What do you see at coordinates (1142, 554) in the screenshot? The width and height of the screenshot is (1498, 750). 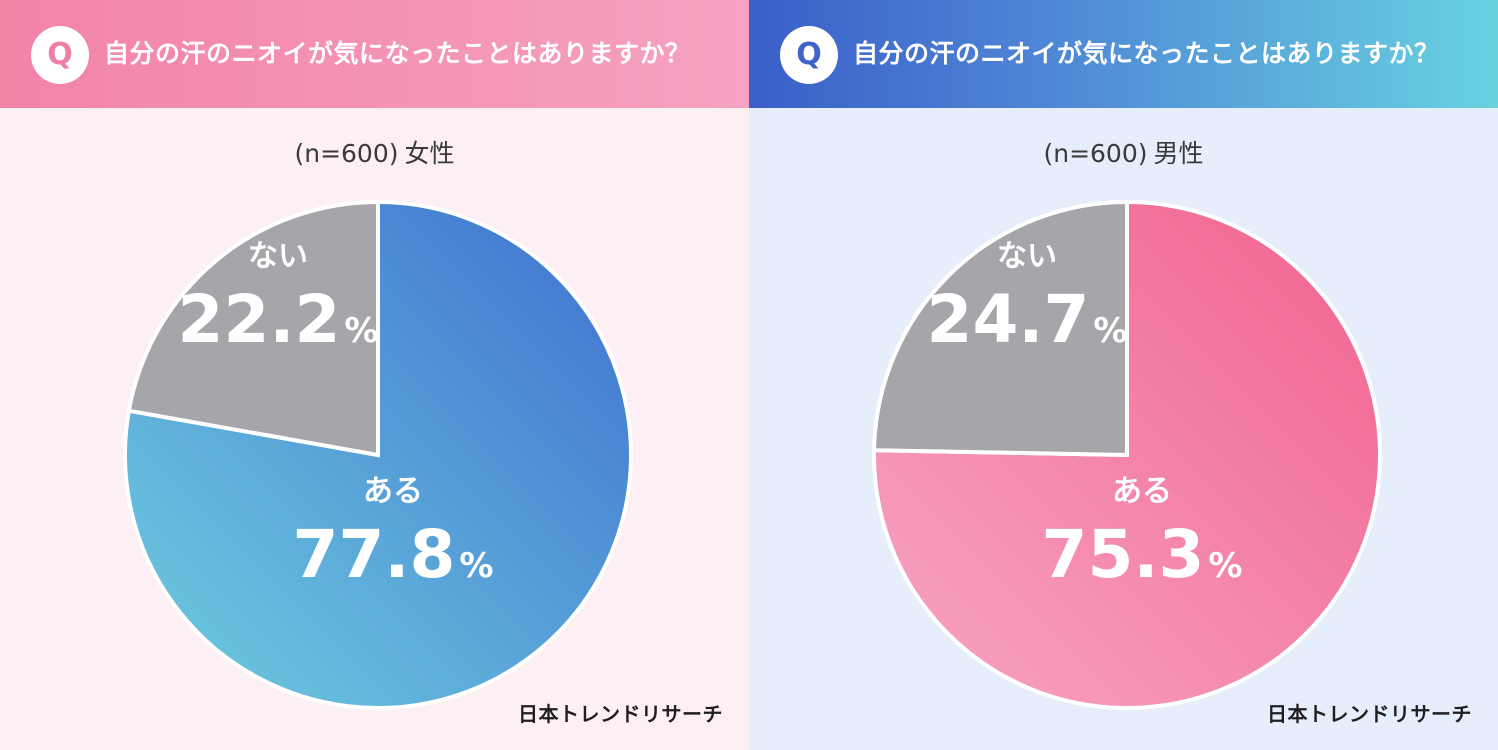 I see `slice-value: 75.3%` at bounding box center [1142, 554].